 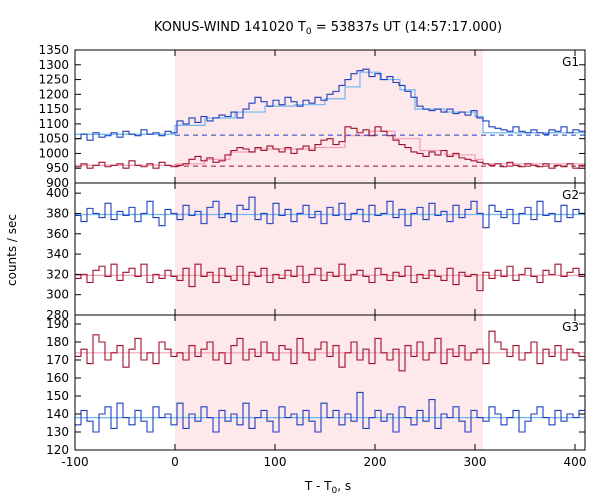 What do you see at coordinates (53, 65) in the screenshot?
I see `g1-ytick-label: 1300` at bounding box center [53, 65].